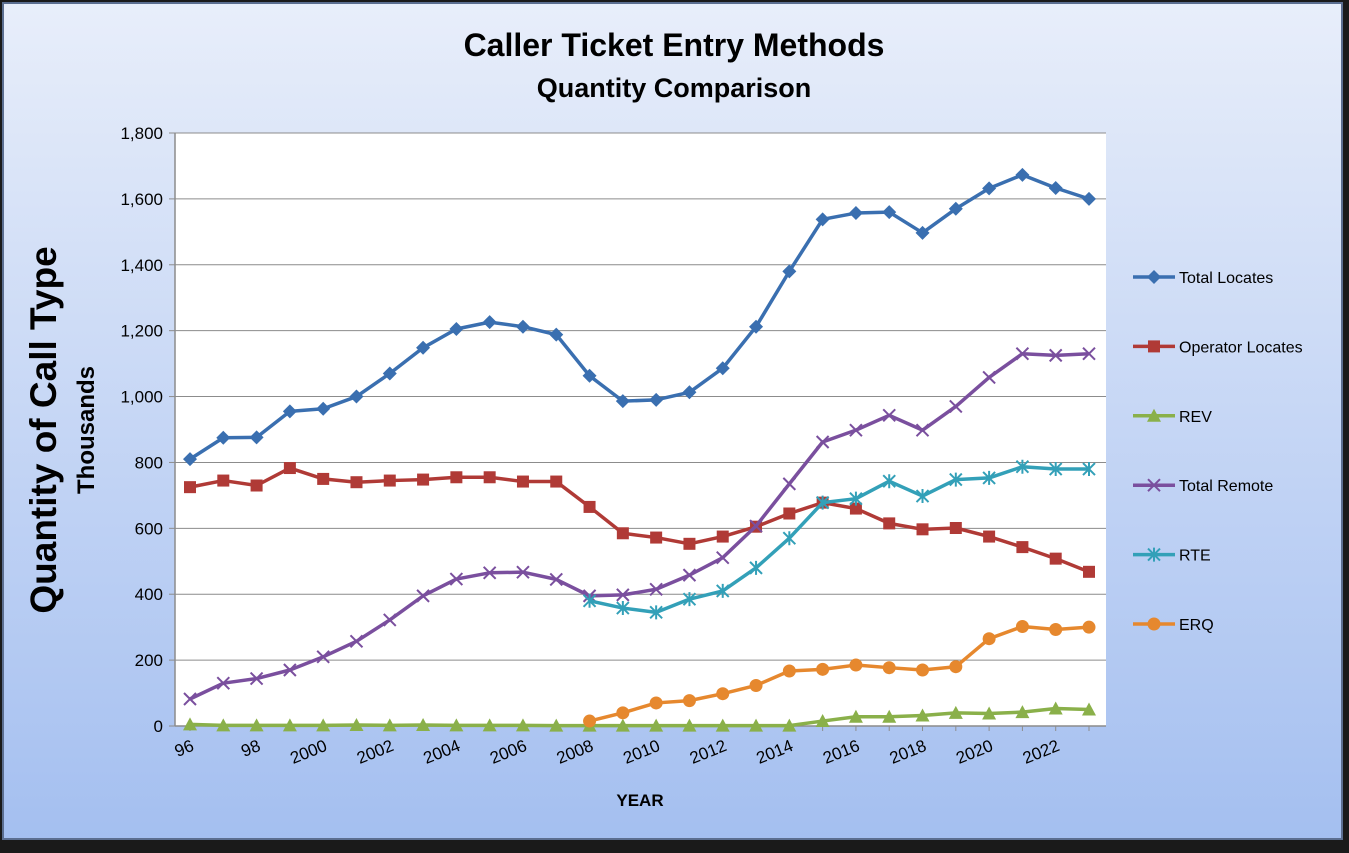  I want to click on y-tick-label: 0, so click(158, 726).